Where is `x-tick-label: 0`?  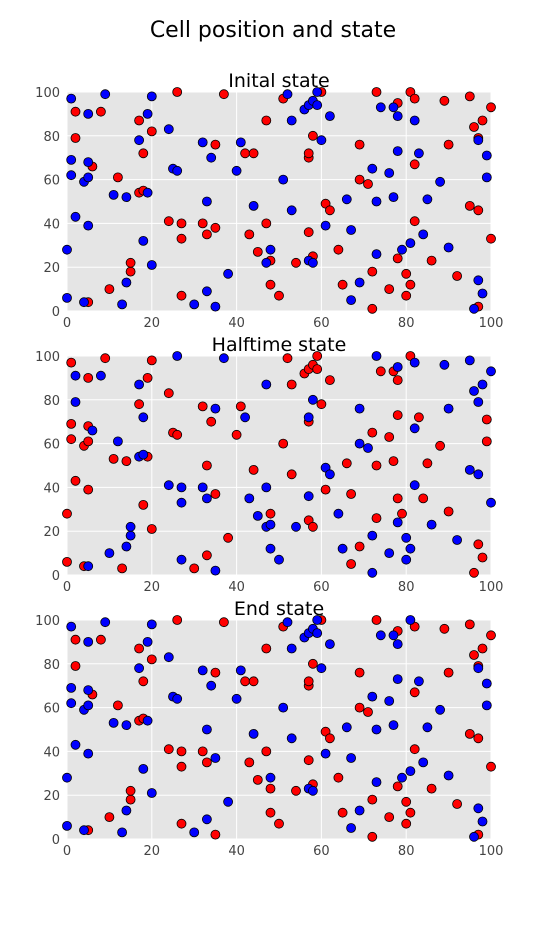
x-tick-label: 0 is located at coordinates (67, 851).